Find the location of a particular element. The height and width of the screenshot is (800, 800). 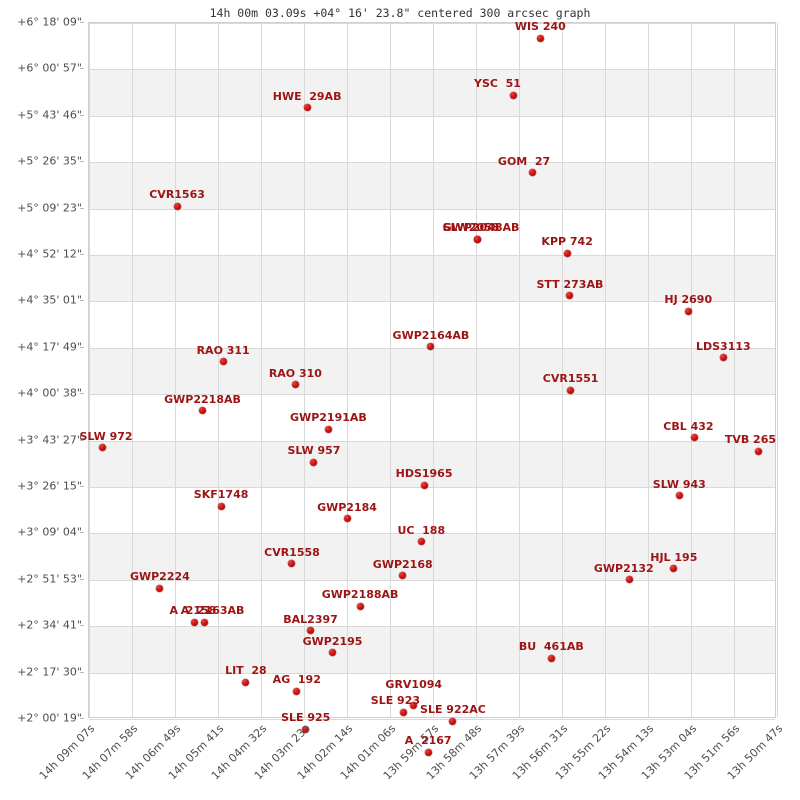

star-label: HJ 2690 is located at coordinates (688, 300).